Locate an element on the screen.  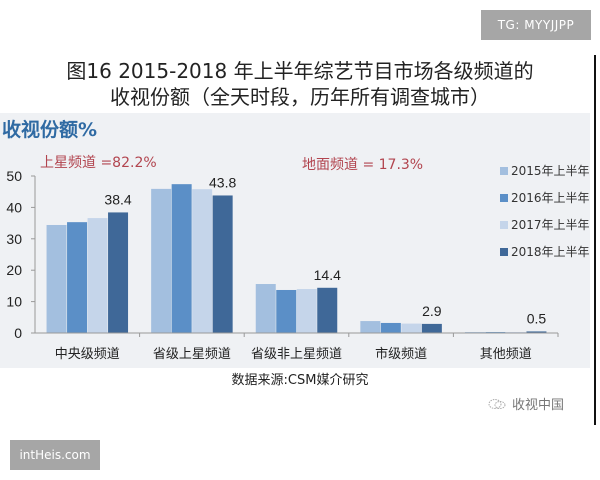
y-tick-label: 10 is located at coordinates (14, 302).